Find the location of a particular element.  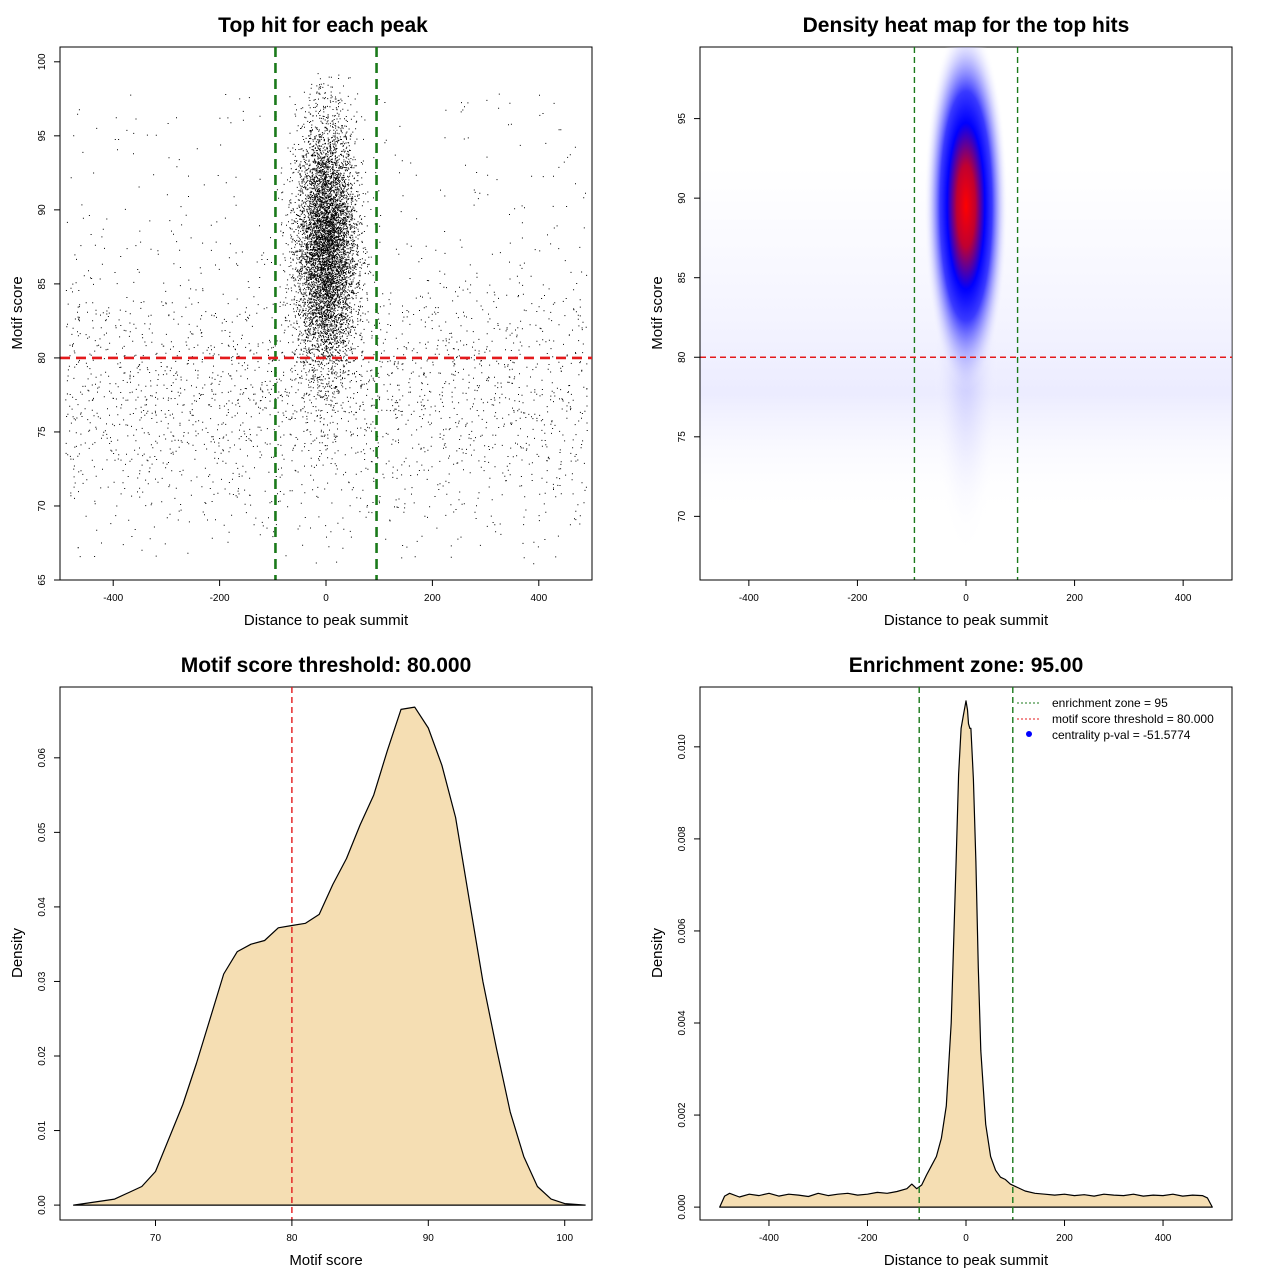

y-tick-label: 0.000 is located at coordinates (682, 1206).